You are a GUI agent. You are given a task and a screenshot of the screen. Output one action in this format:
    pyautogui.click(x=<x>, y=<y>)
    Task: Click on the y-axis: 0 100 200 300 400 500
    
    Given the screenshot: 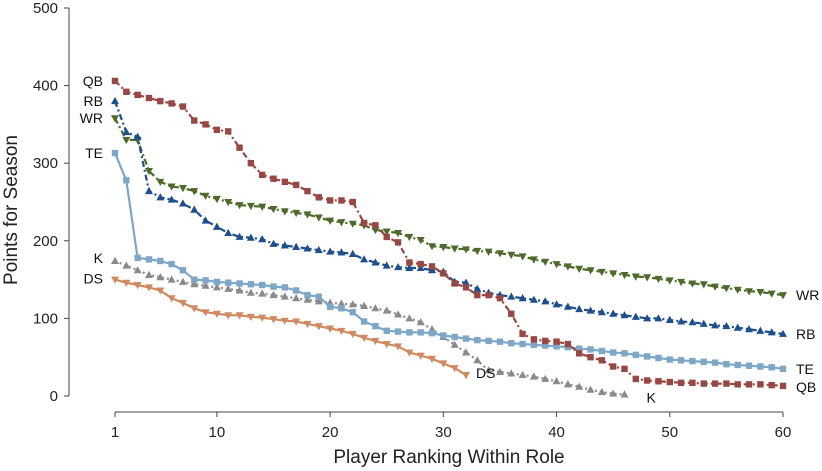 What is the action you would take?
    pyautogui.click(x=51, y=202)
    